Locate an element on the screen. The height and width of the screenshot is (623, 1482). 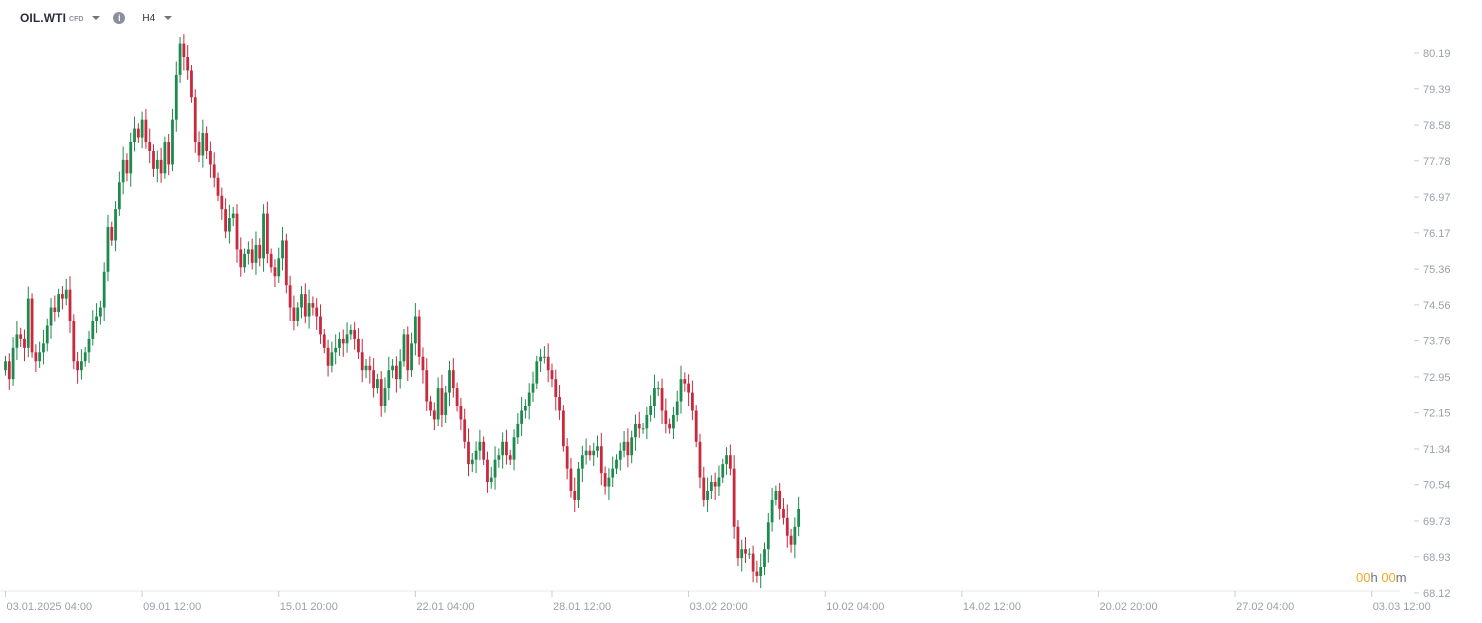
timeframe-dropdown-chevron-icon is located at coordinates (168, 18).